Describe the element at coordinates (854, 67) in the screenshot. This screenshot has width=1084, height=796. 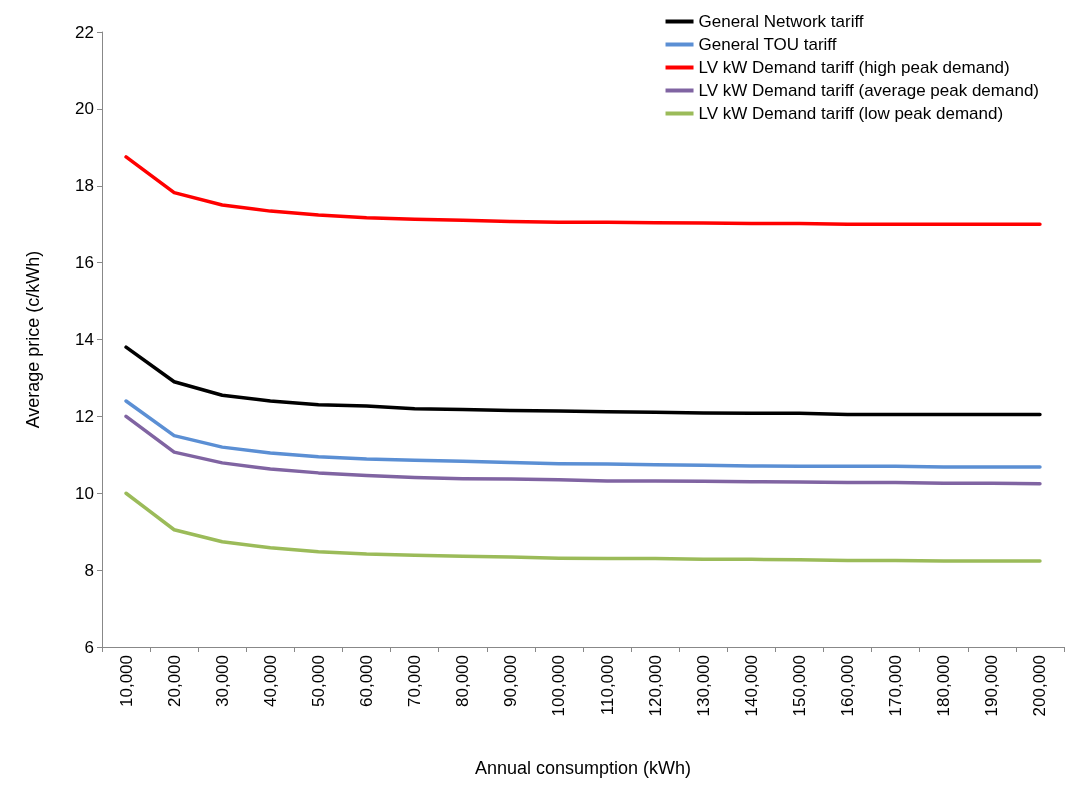
I see `legend-label: LV kW Demand tariff (high peak demand)` at that location.